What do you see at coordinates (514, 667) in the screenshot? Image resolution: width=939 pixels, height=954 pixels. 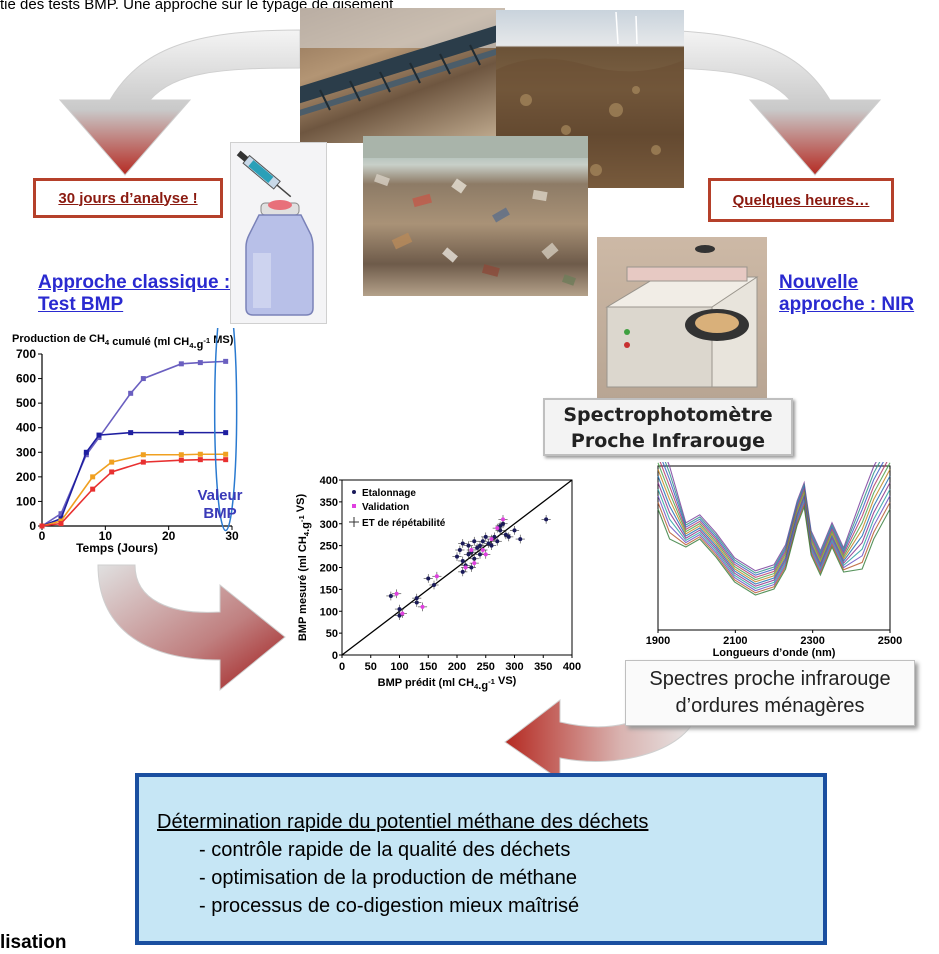 I see `x-tick-label: 300` at bounding box center [514, 667].